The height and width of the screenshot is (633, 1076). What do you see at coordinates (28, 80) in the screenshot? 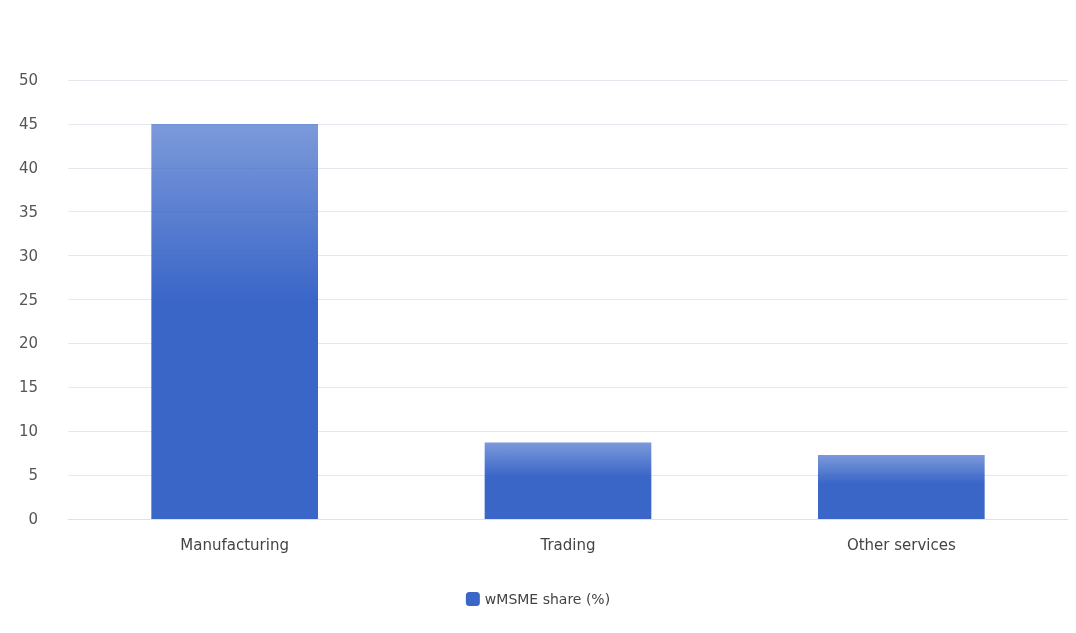
I see `y-tick-label: 50` at bounding box center [28, 80].